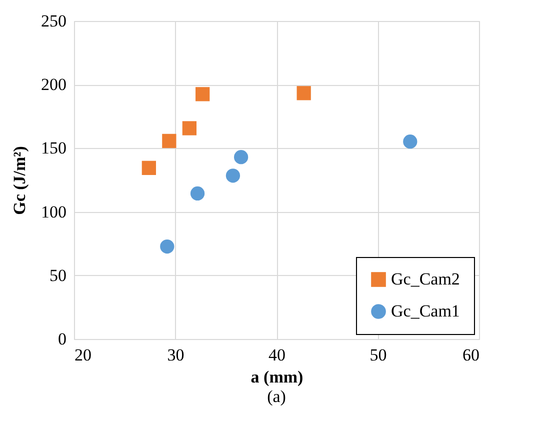  Describe the element at coordinates (53, 148) in the screenshot. I see `y-tick-label: 150` at that location.